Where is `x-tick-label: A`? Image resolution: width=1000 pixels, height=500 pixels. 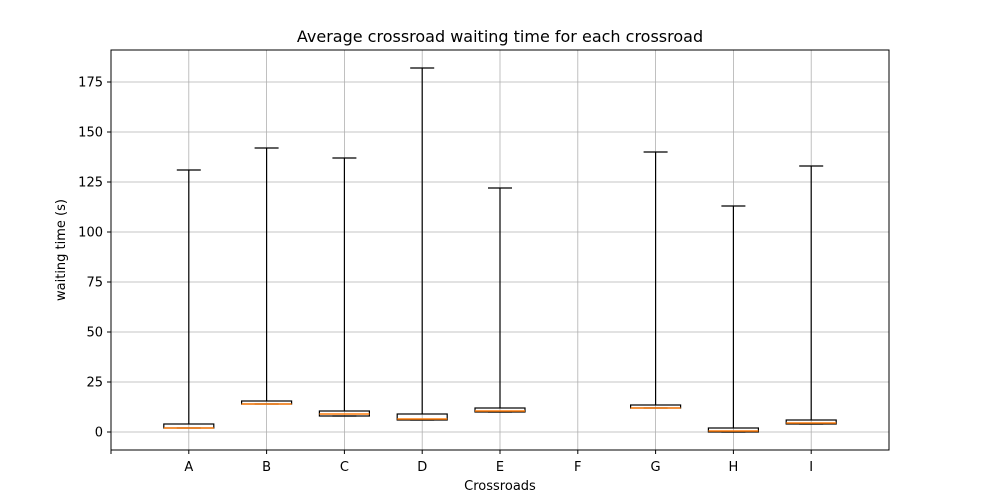
x-tick-label: A is located at coordinates (188, 467).